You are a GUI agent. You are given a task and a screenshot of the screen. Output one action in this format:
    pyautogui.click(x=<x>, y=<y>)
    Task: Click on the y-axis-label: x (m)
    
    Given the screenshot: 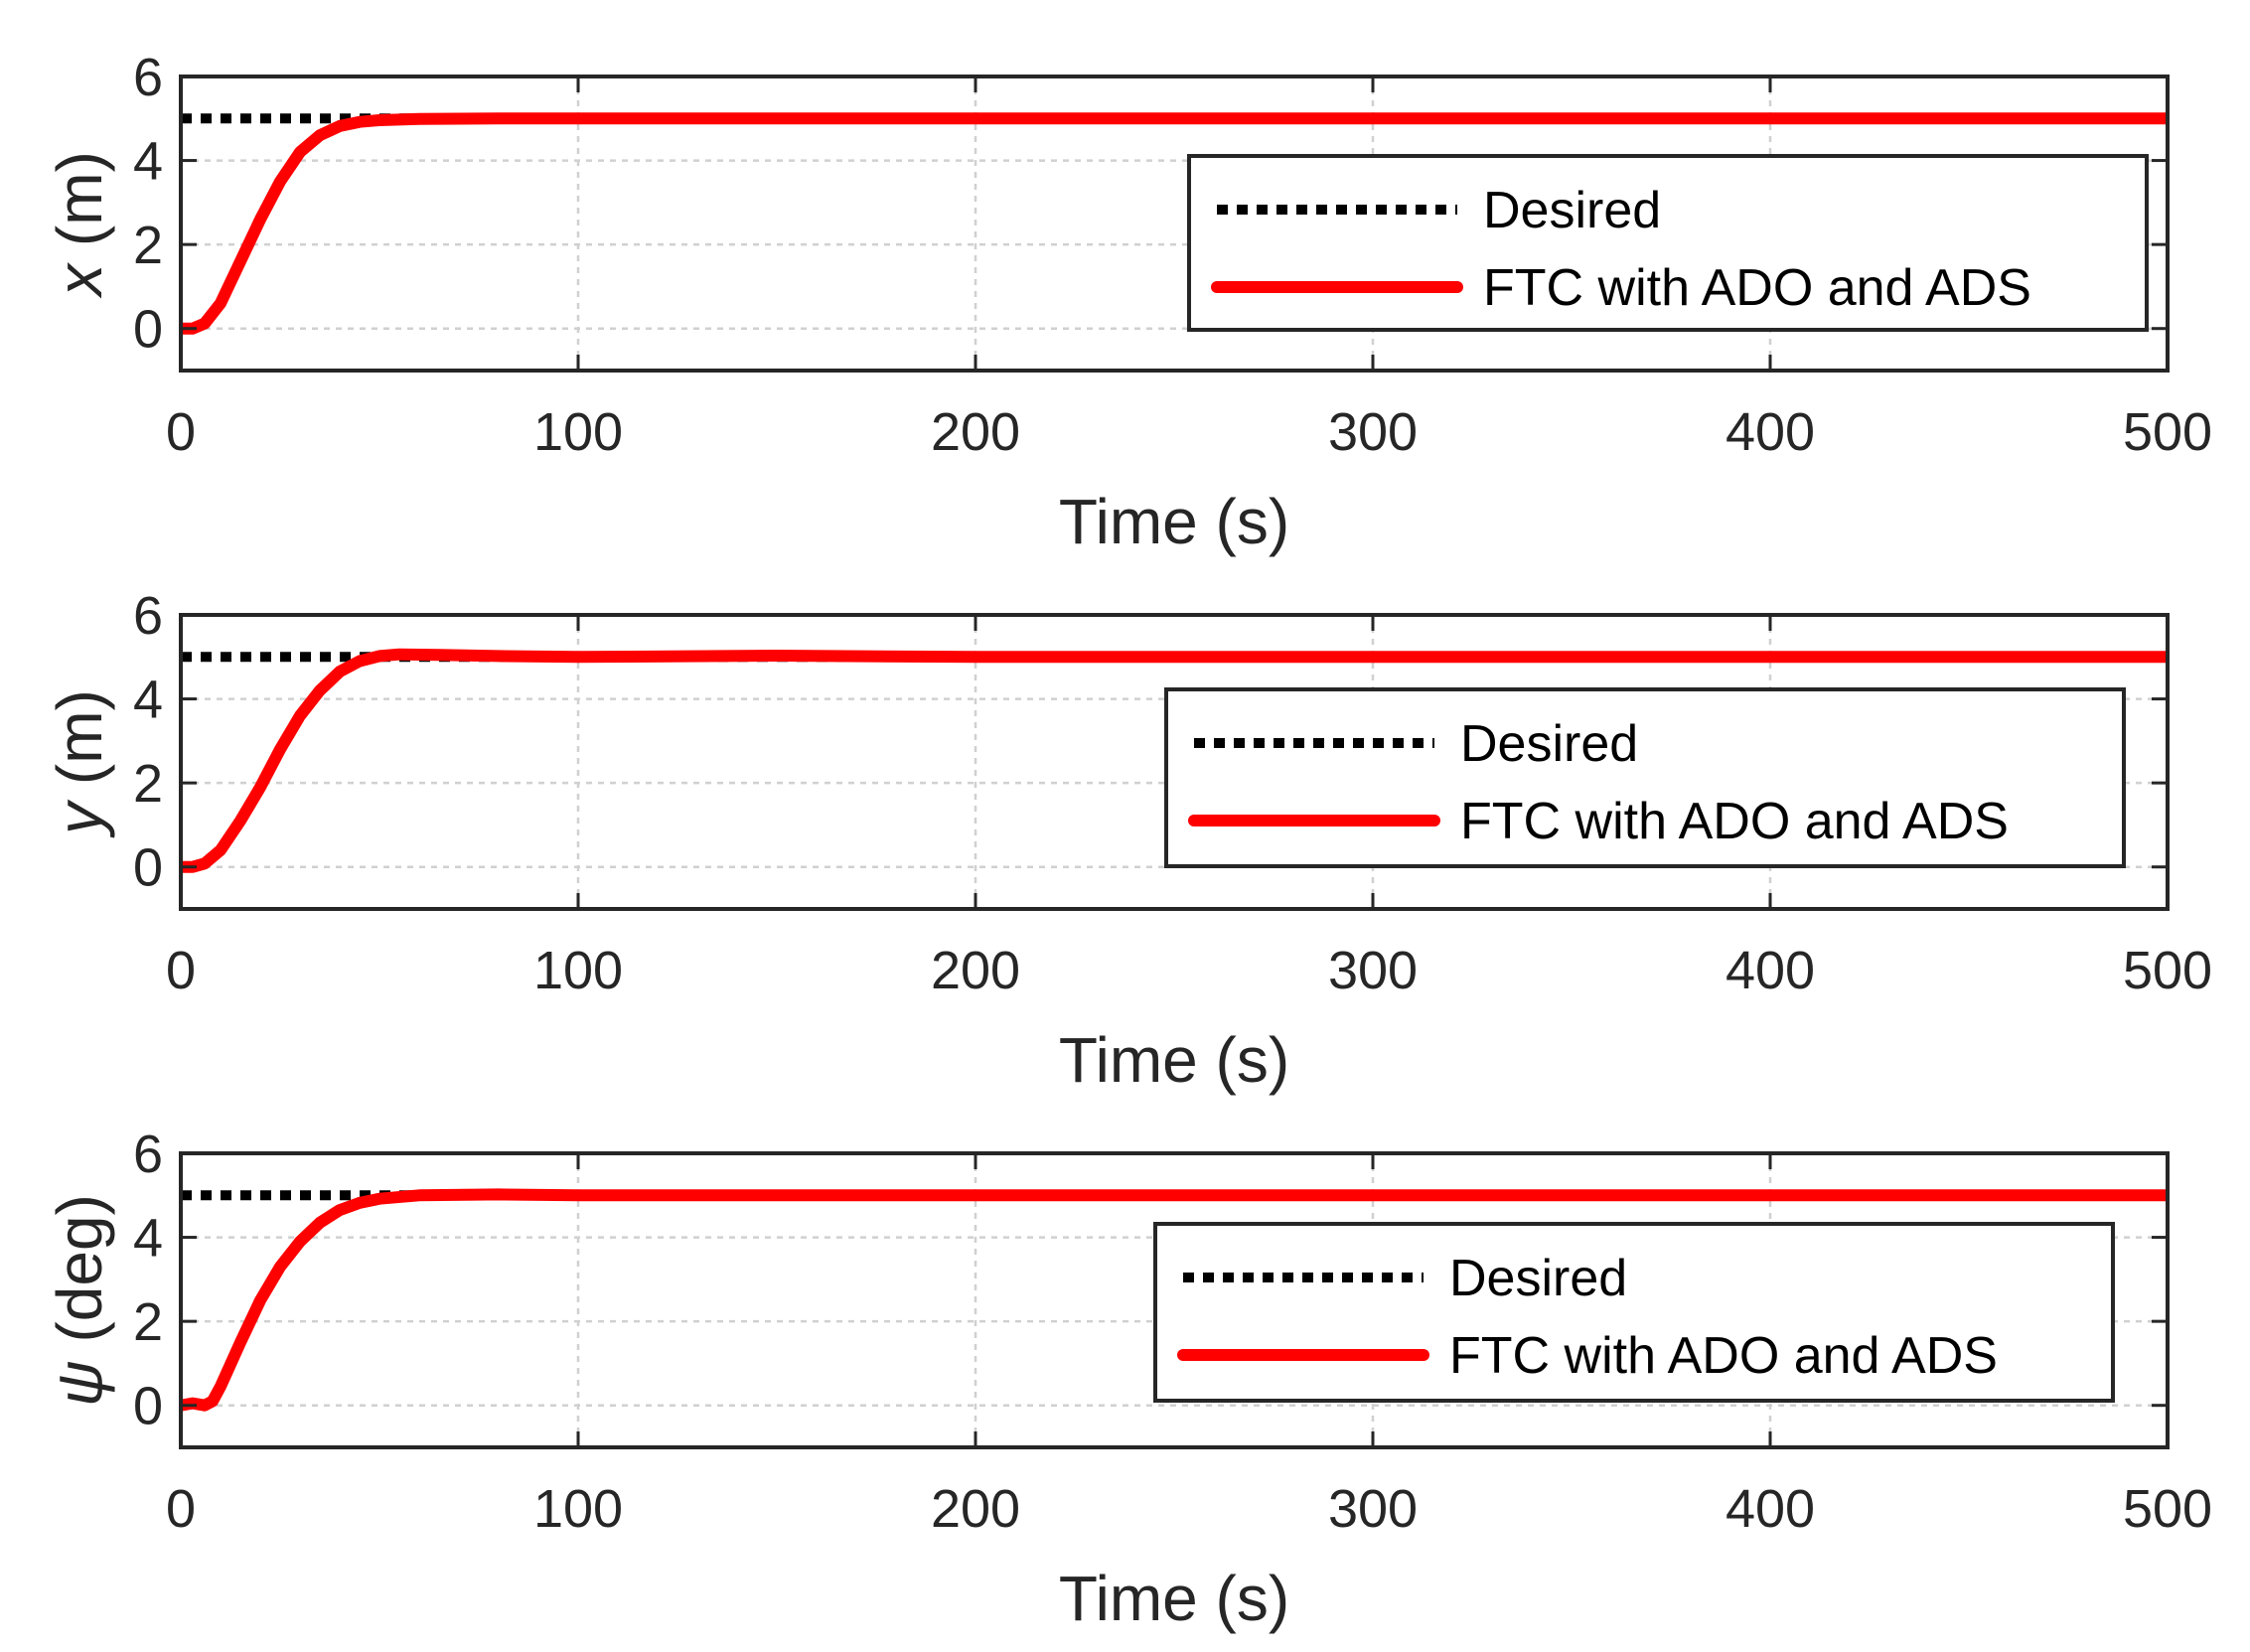 What is the action you would take?
    pyautogui.click(x=79, y=225)
    